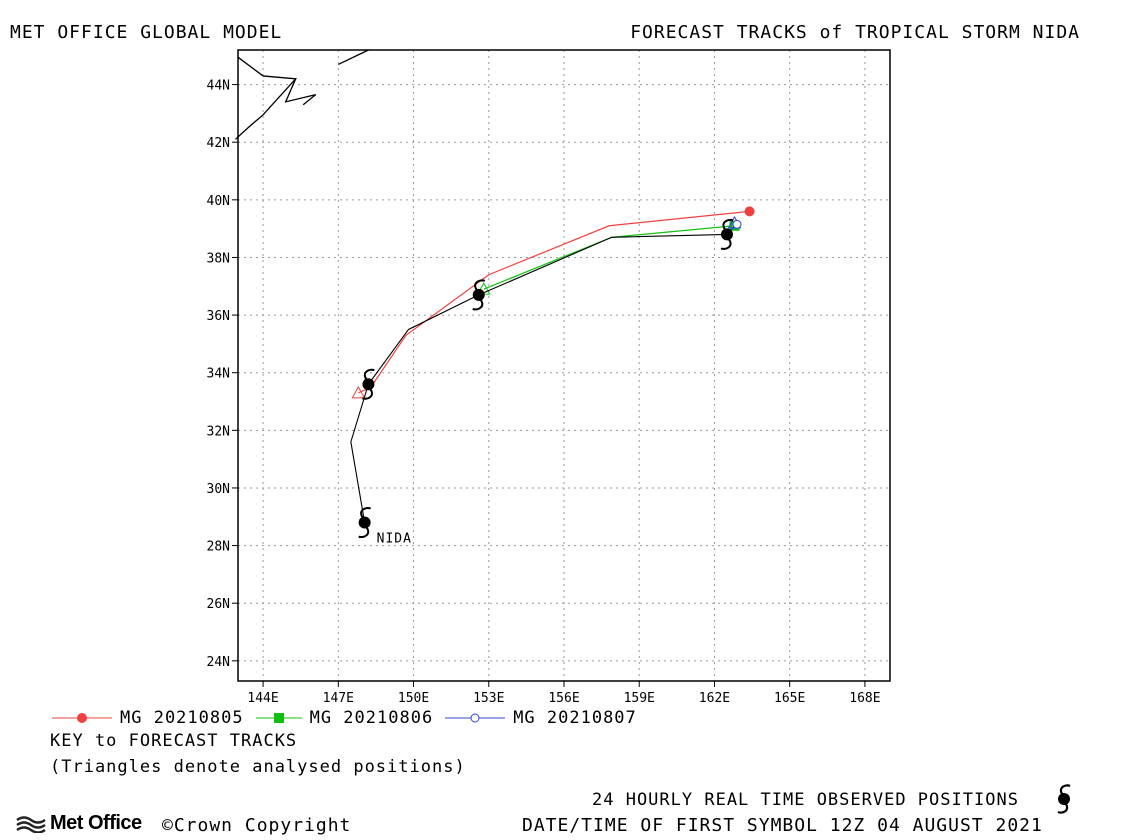 This screenshot has height=840, width=1130. I want to click on legend-item-mg-20210806: MG 20210806, so click(344, 718).